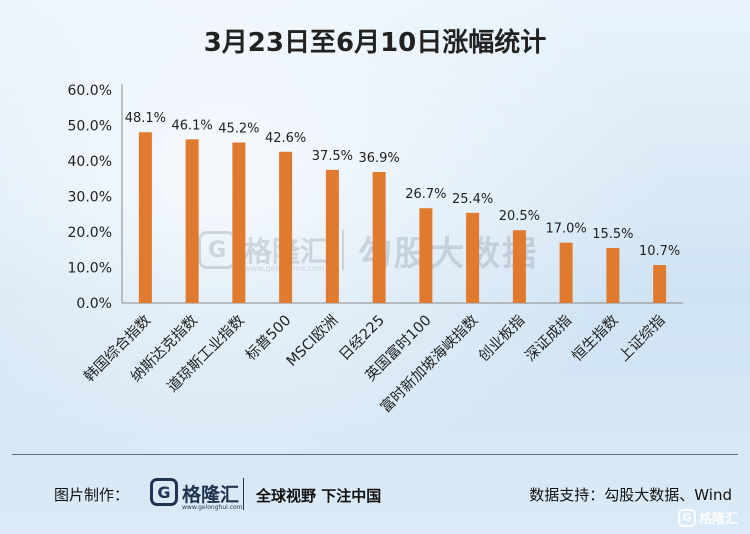 Image resolution: width=750 pixels, height=534 pixels. Describe the element at coordinates (191, 125) in the screenshot. I see `data-label: 46.1%` at that location.